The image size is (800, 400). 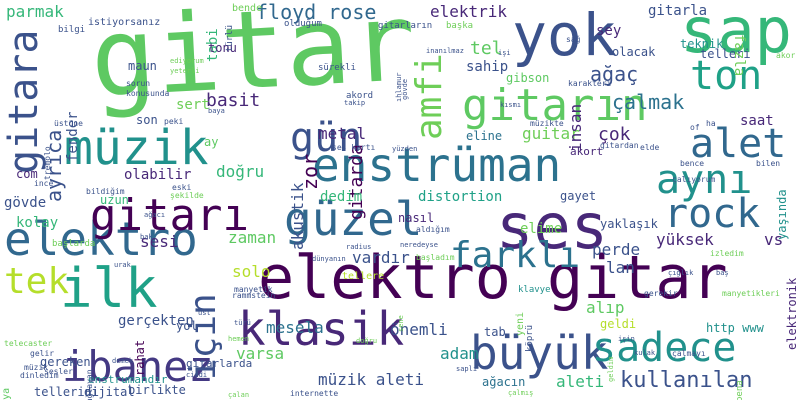 I want to click on word: karakteri, so click(x=590, y=83).